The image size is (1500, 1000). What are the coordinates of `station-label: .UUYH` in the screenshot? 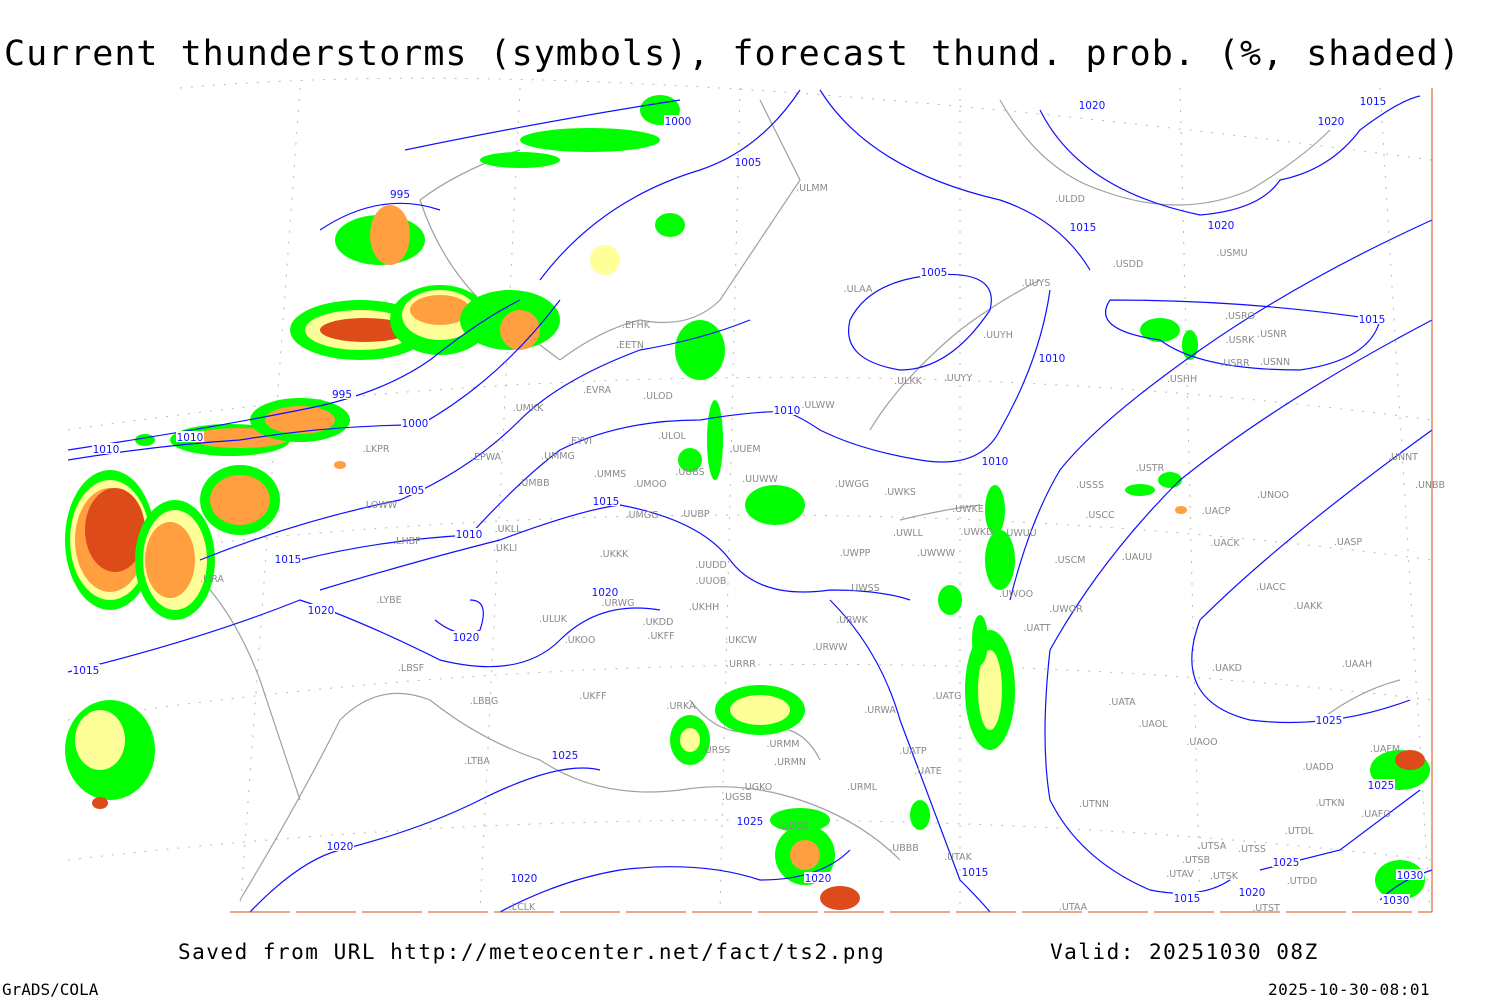 It's located at (998, 335).